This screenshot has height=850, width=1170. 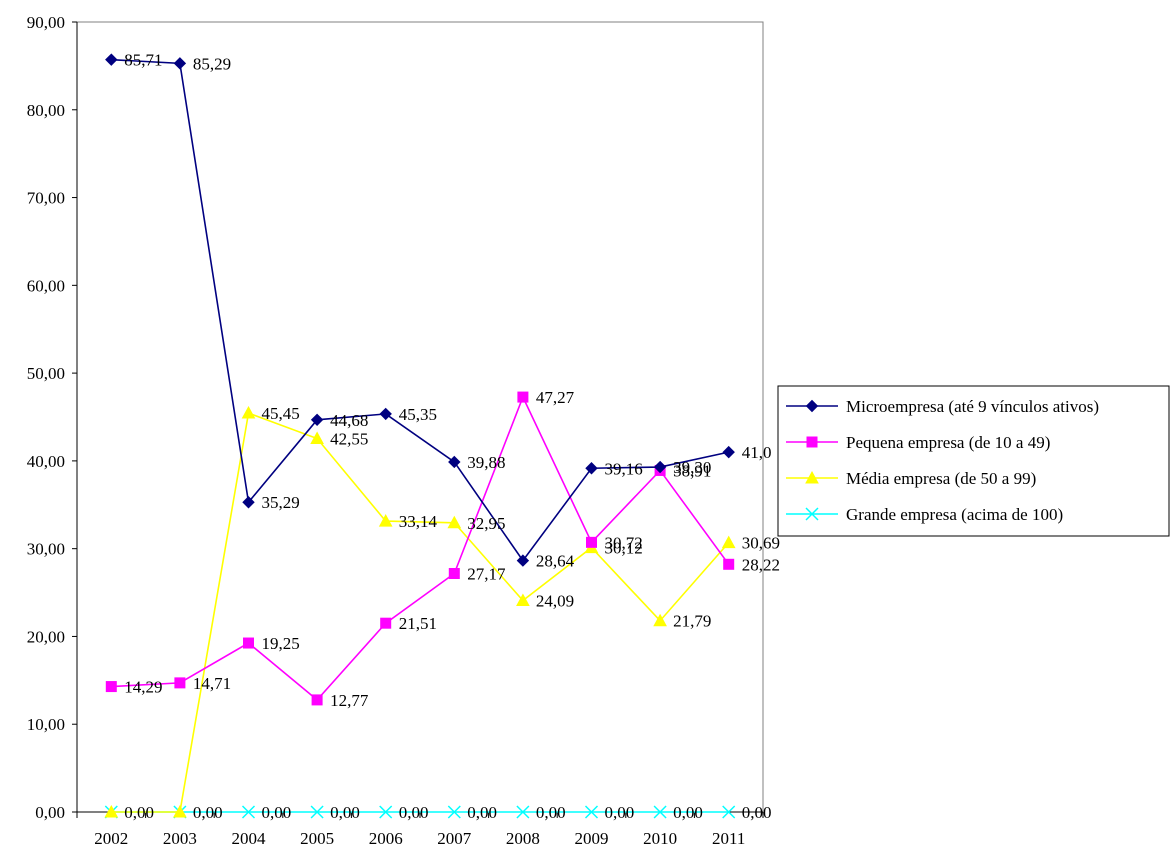 I want to click on data-label: 42,55, so click(x=349, y=439).